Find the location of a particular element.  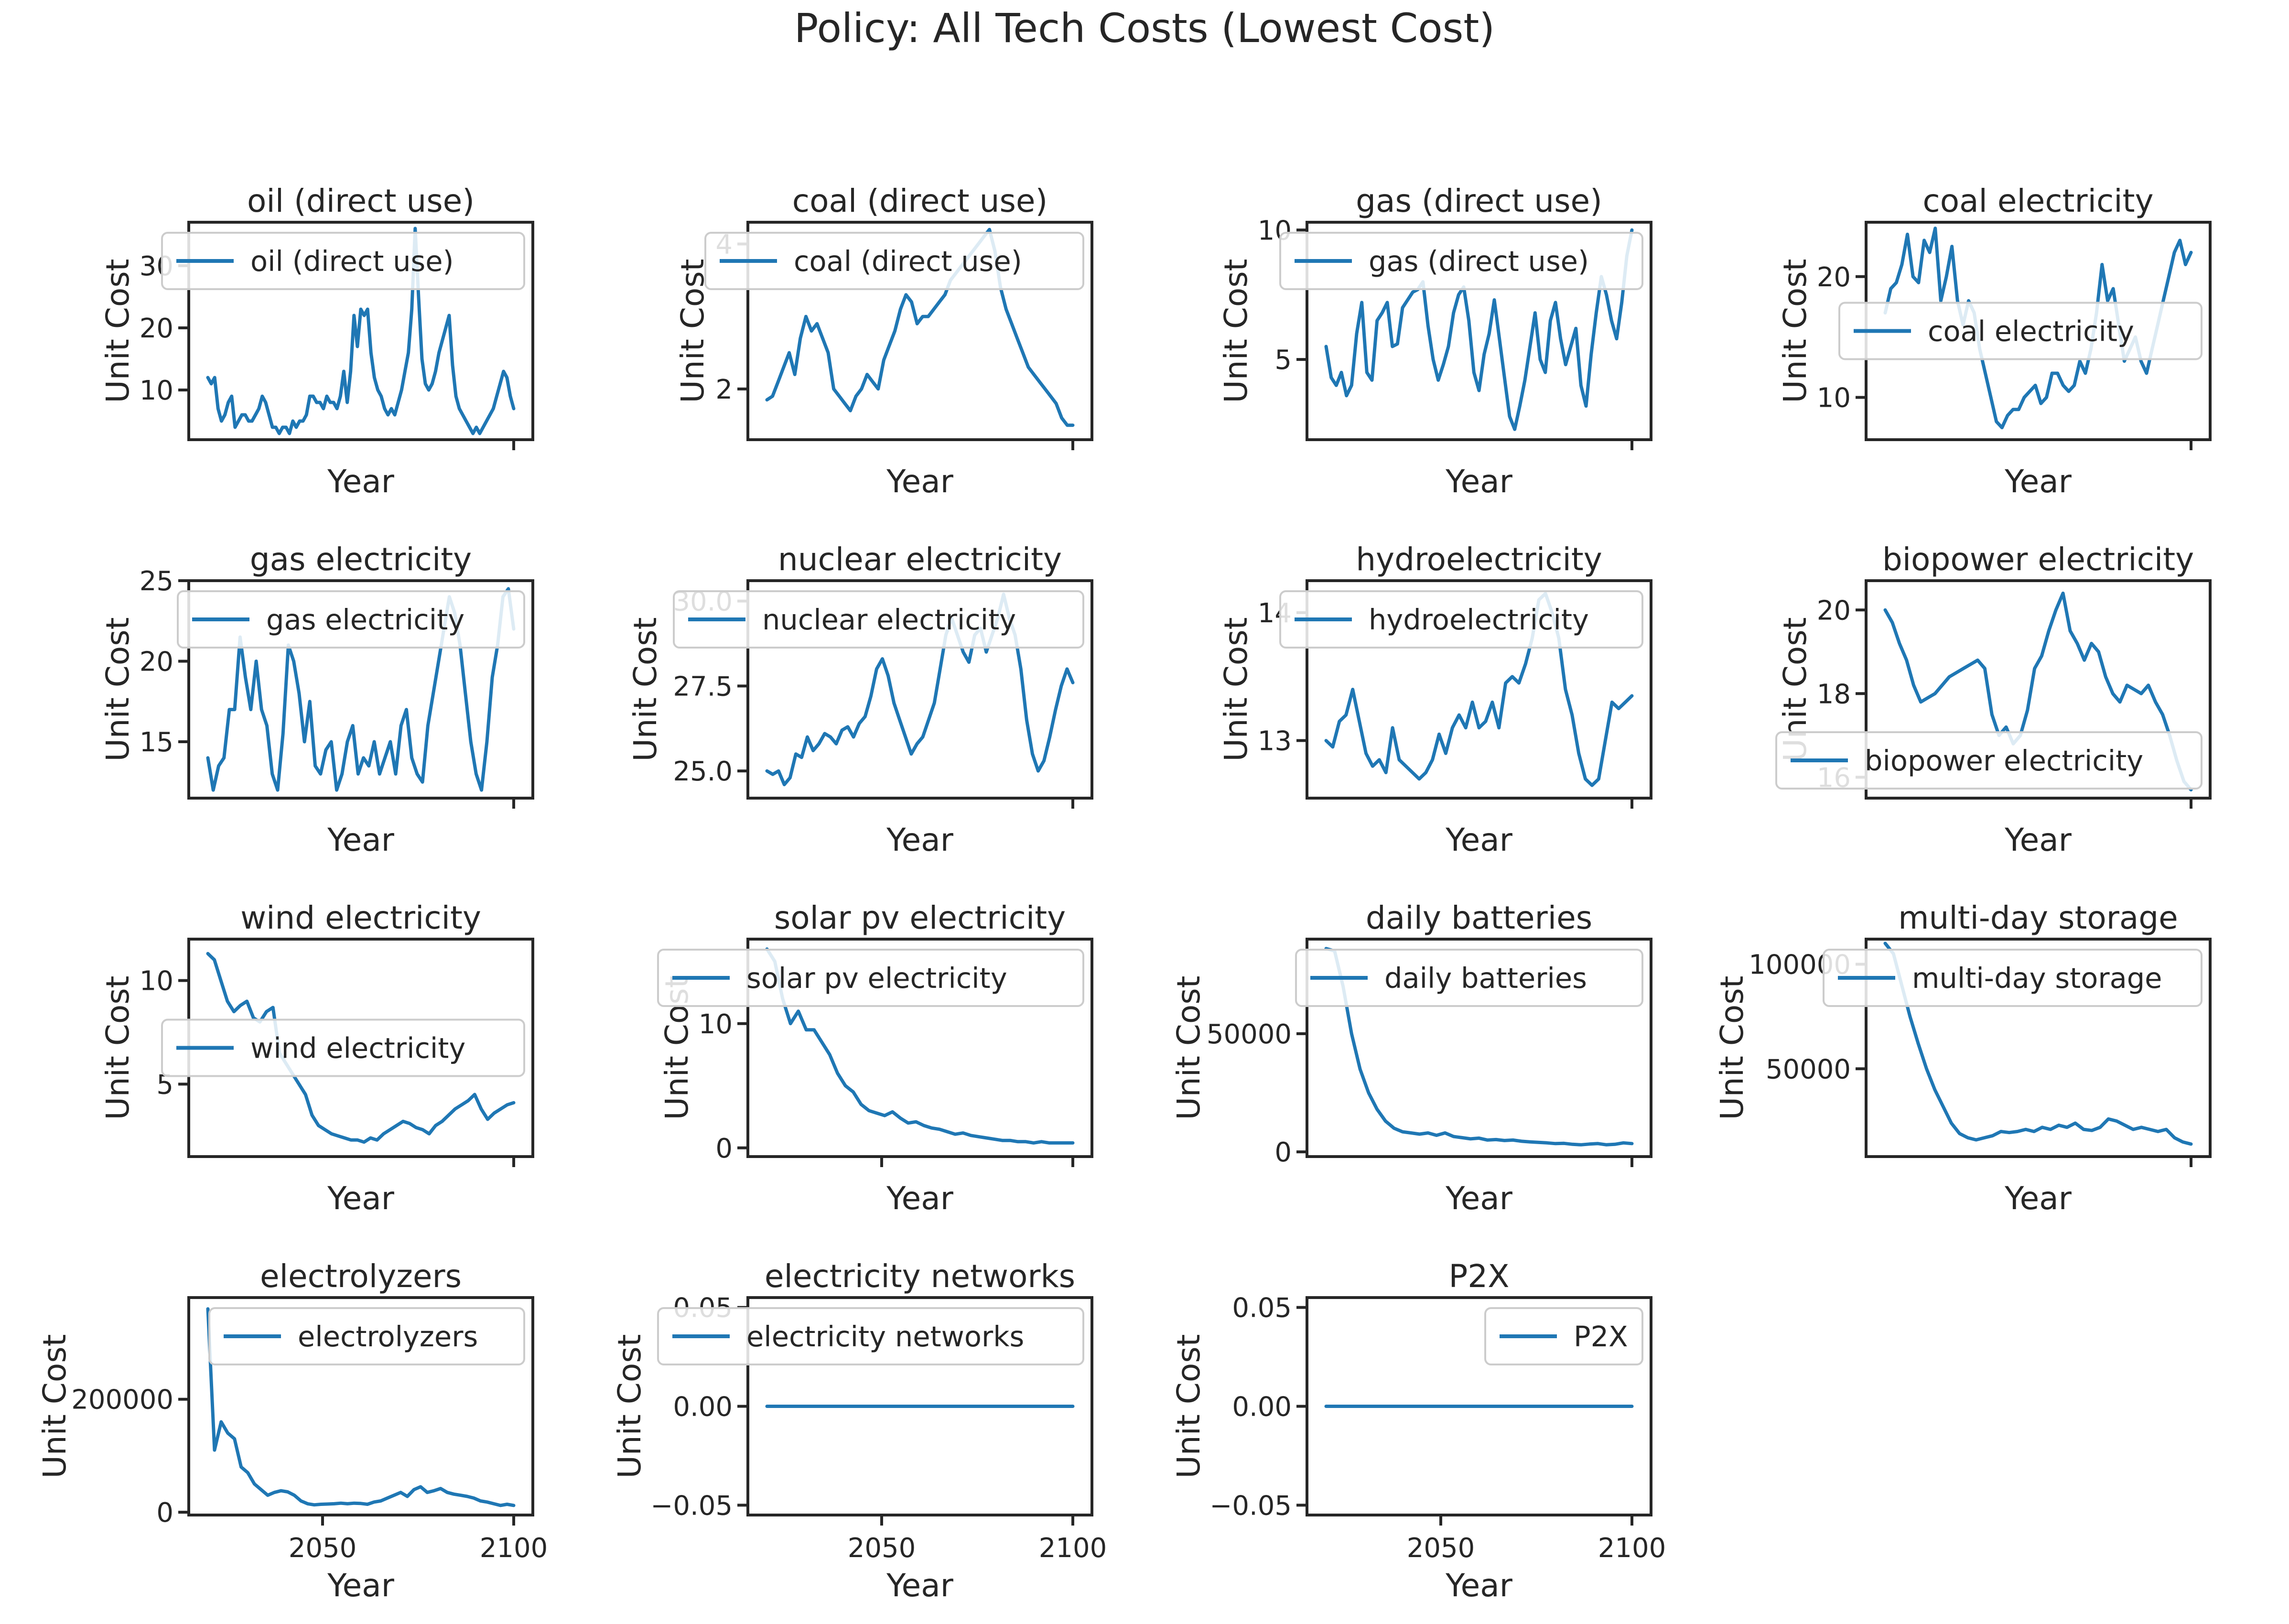

subplot-13-xtick-label: 2050 is located at coordinates (323, 1549).